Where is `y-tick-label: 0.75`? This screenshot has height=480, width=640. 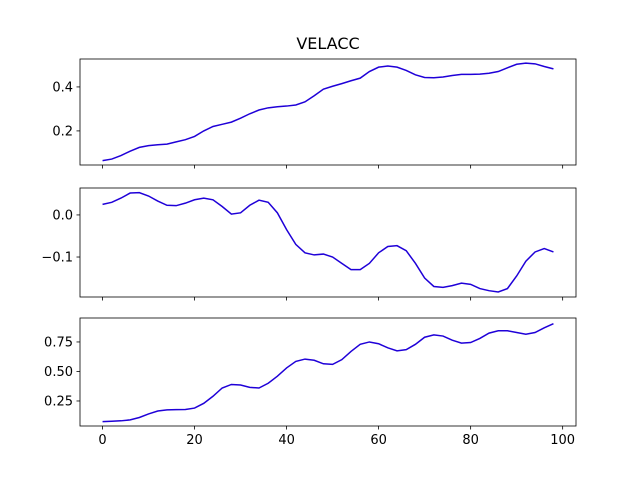 y-tick-label: 0.75 is located at coordinates (58, 342).